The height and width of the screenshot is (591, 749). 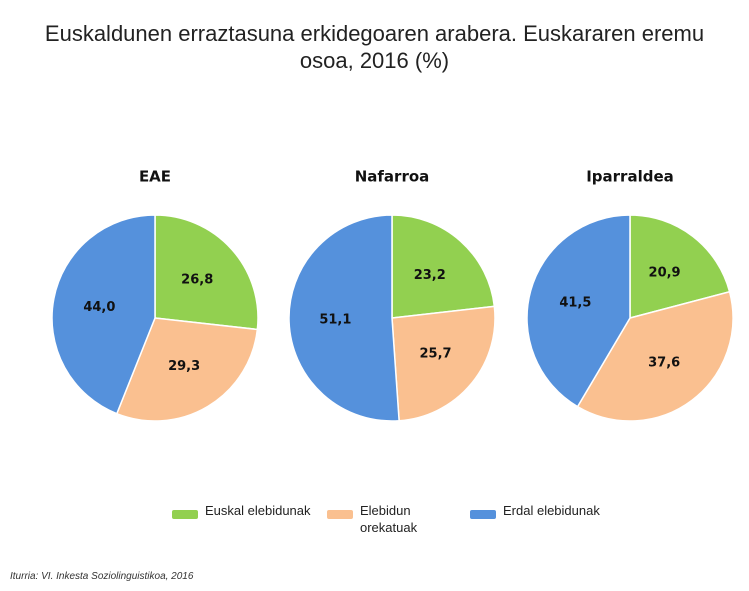 What do you see at coordinates (99, 307) in the screenshot?
I see `data-label: 44,0` at bounding box center [99, 307].